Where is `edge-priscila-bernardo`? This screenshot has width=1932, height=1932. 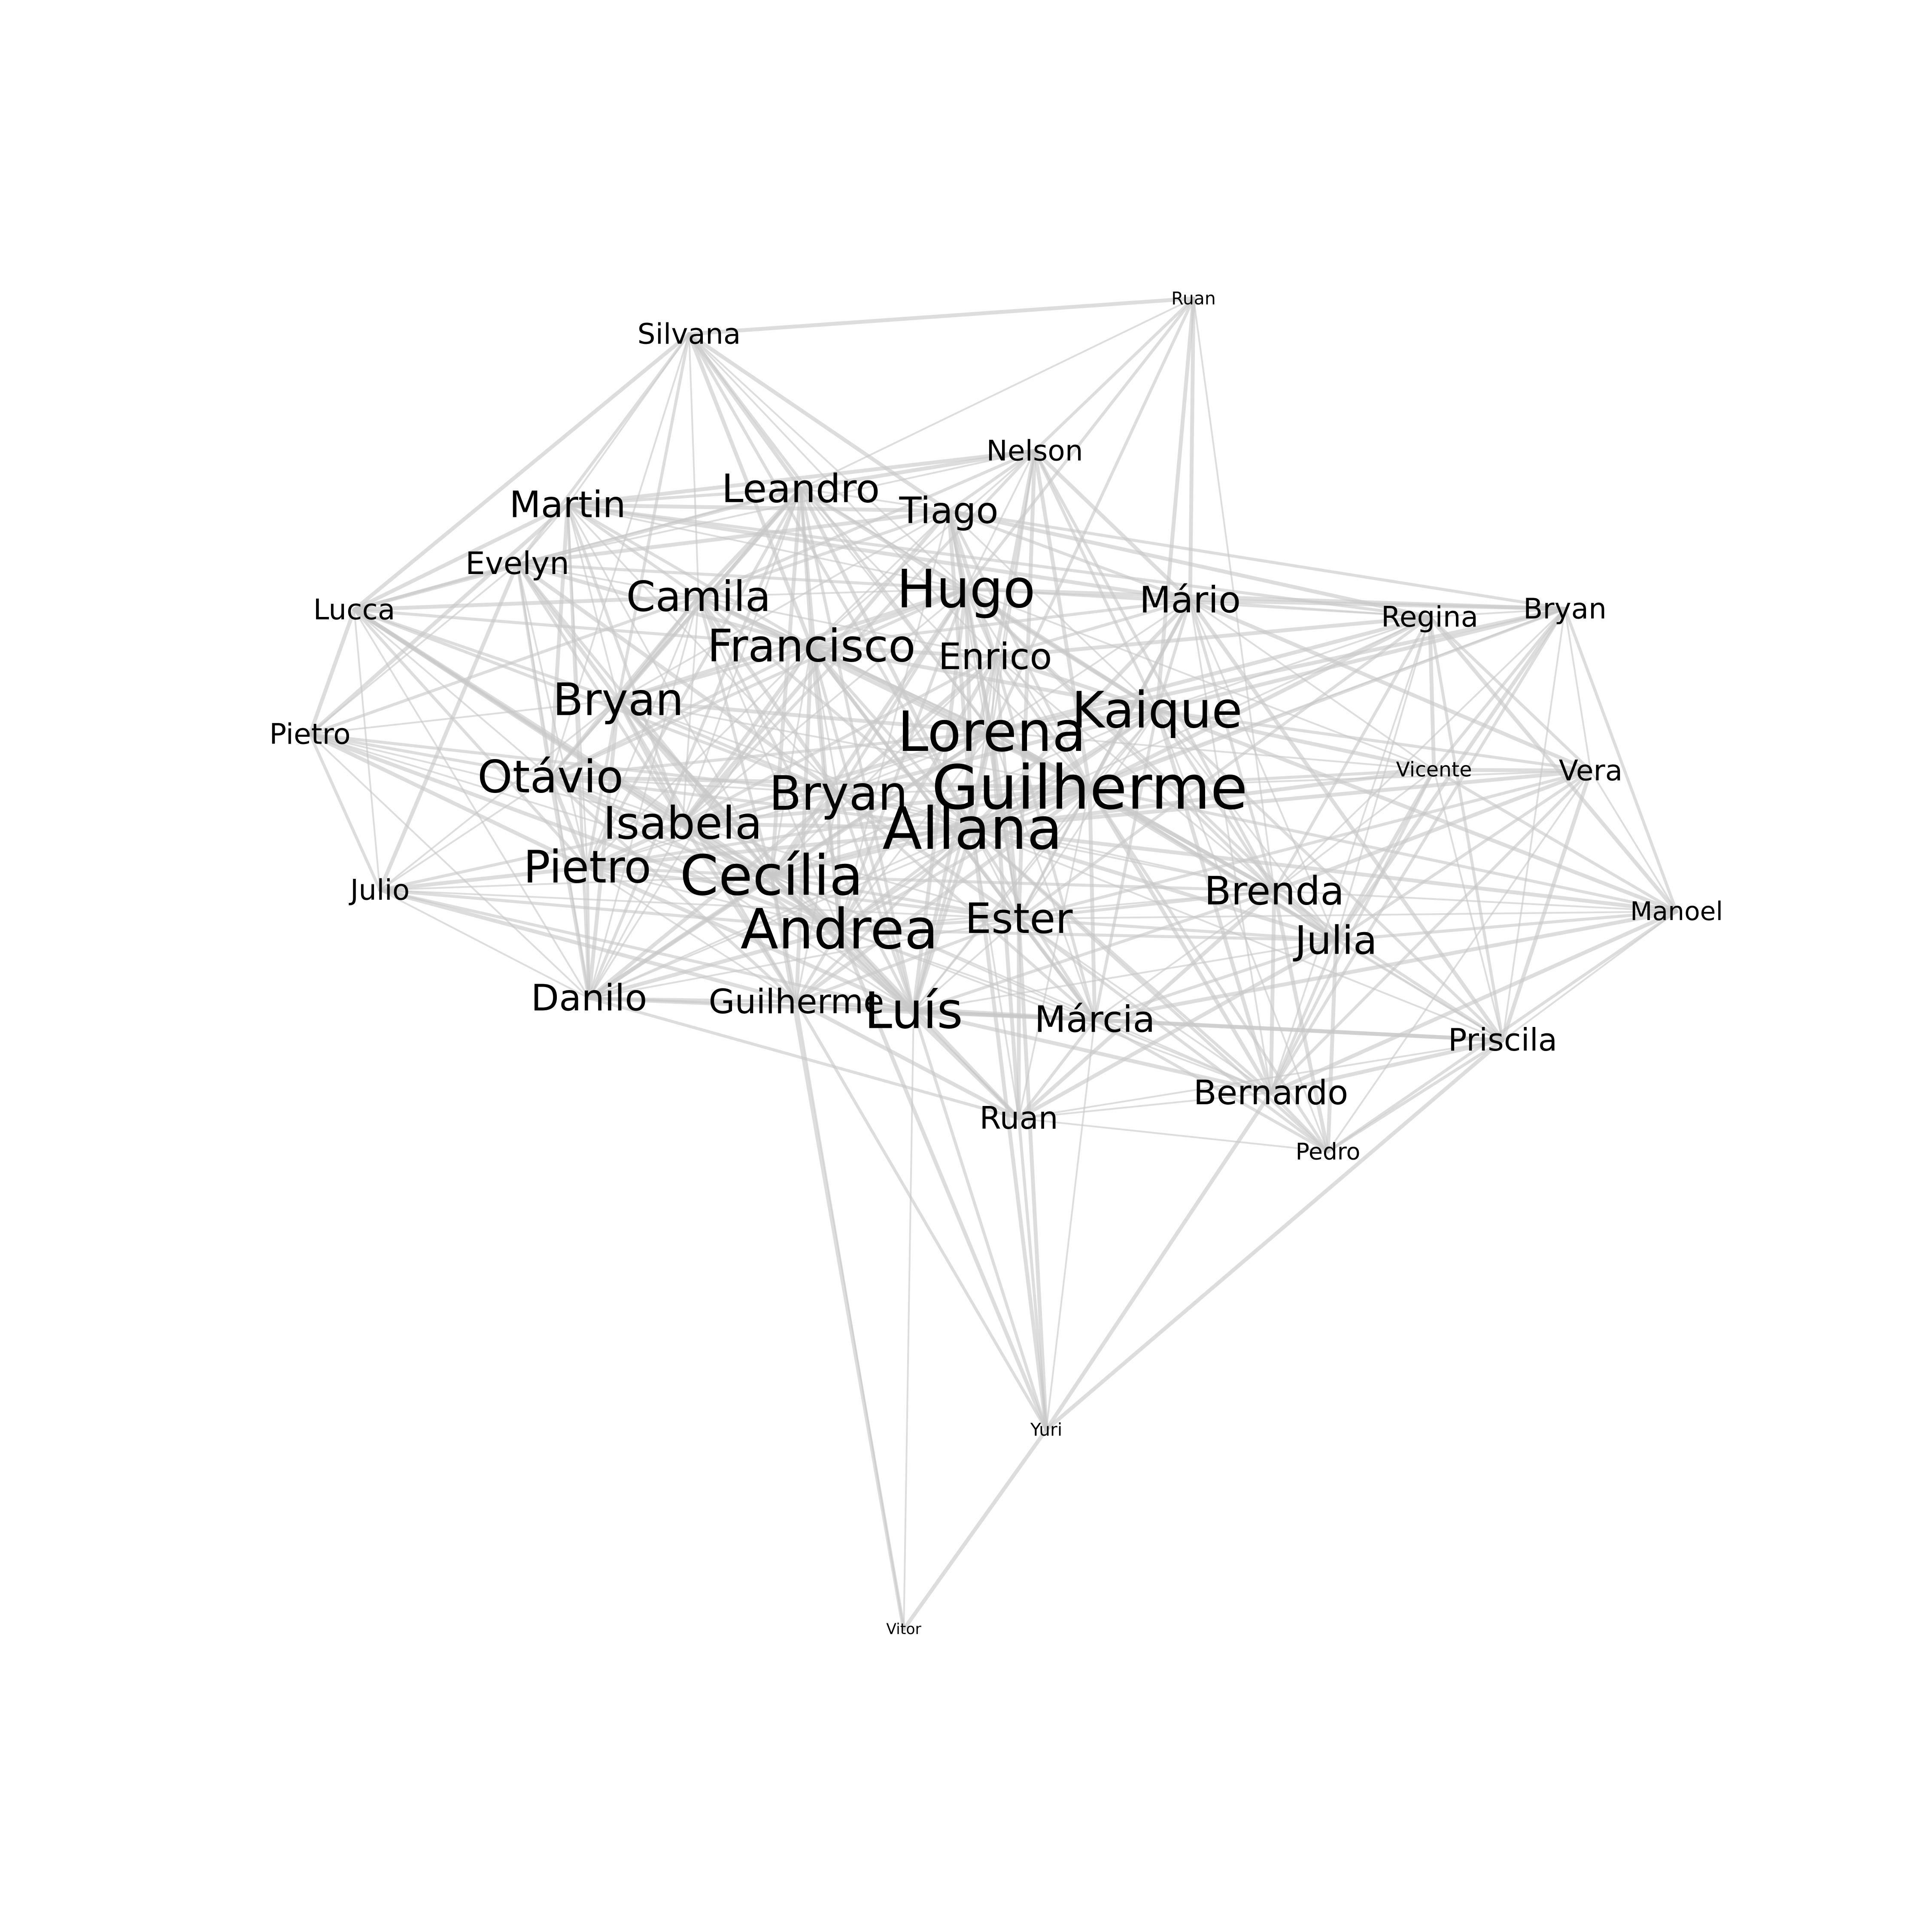
edge-priscila-bernardo is located at coordinates (1387, 1067).